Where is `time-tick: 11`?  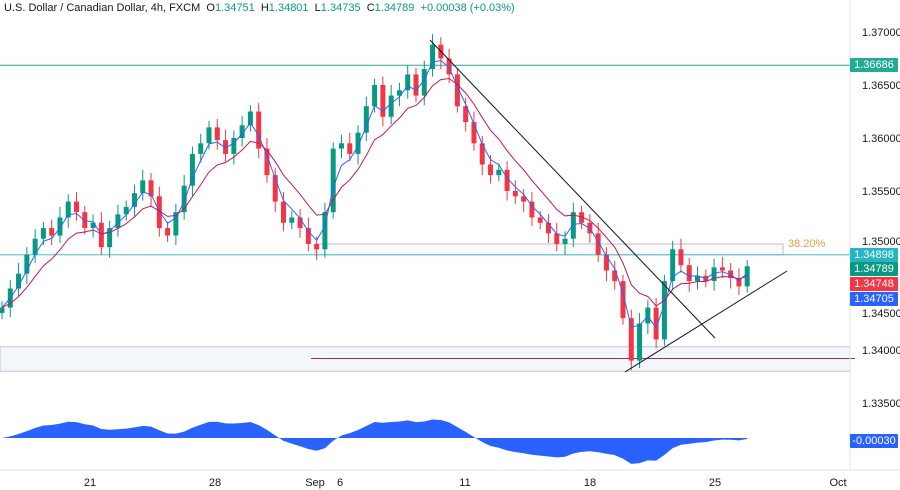
time-tick: 11 is located at coordinates (464, 483).